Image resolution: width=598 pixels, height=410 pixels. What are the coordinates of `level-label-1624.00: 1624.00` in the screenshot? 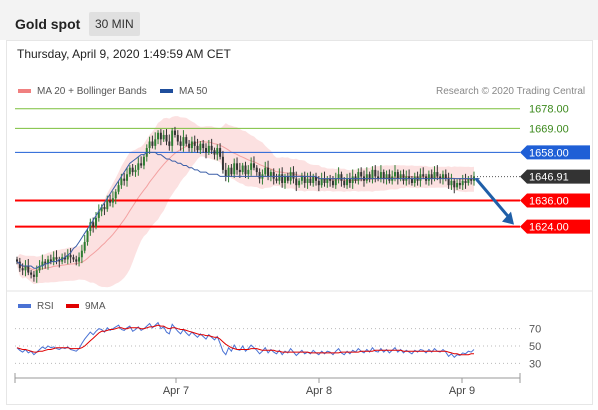 It's located at (549, 228).